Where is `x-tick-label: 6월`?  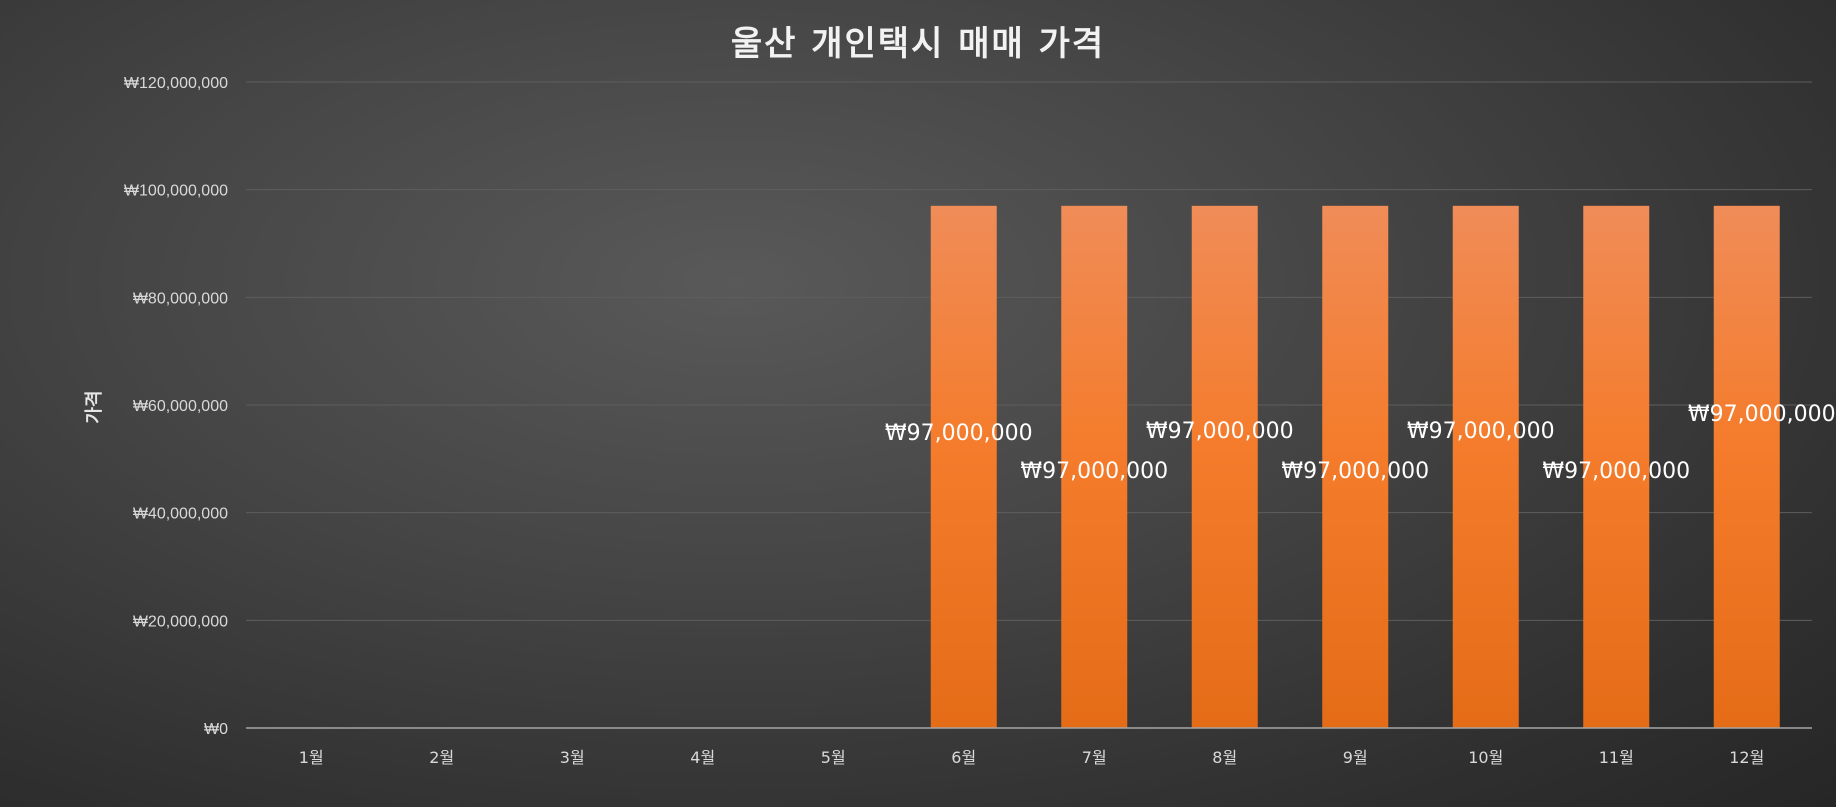 x-tick-label: 6월 is located at coordinates (963, 757).